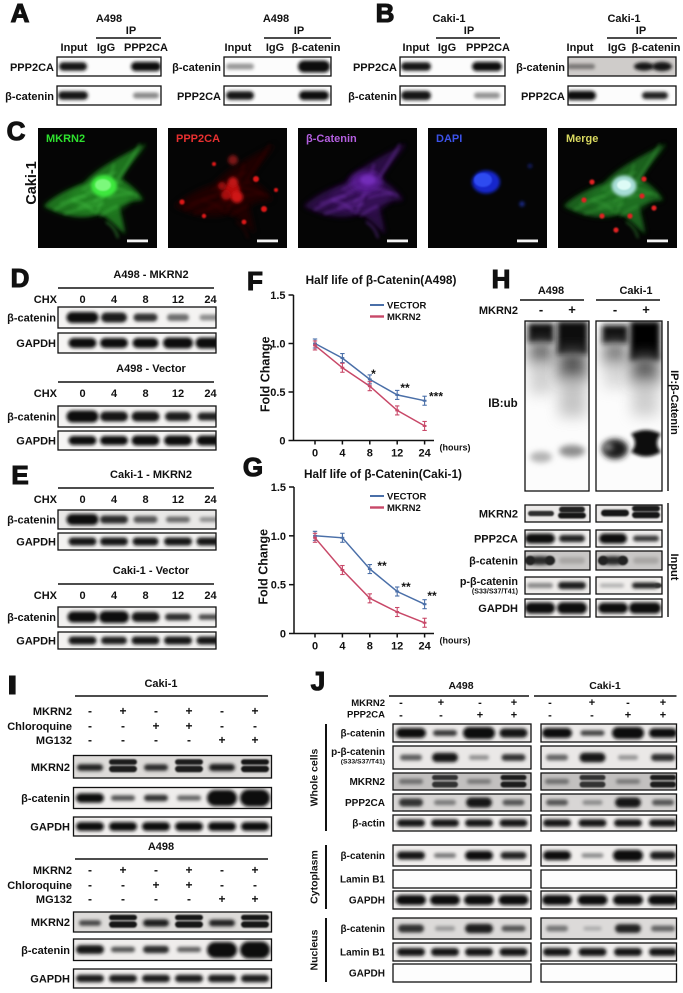  I want to click on svg-text: VECTOR, so click(407, 306).